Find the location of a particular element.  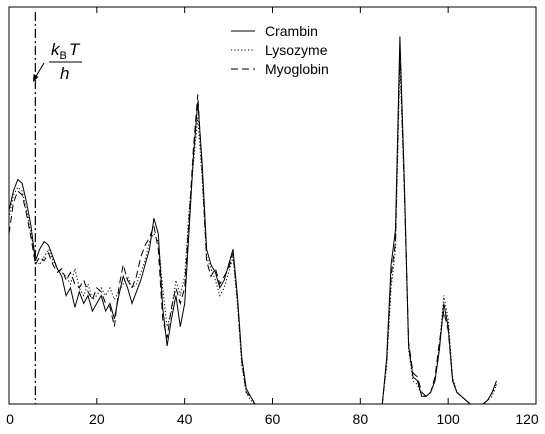

legend: Crambin Lysozyme Myoglobin is located at coordinates (280, 50).